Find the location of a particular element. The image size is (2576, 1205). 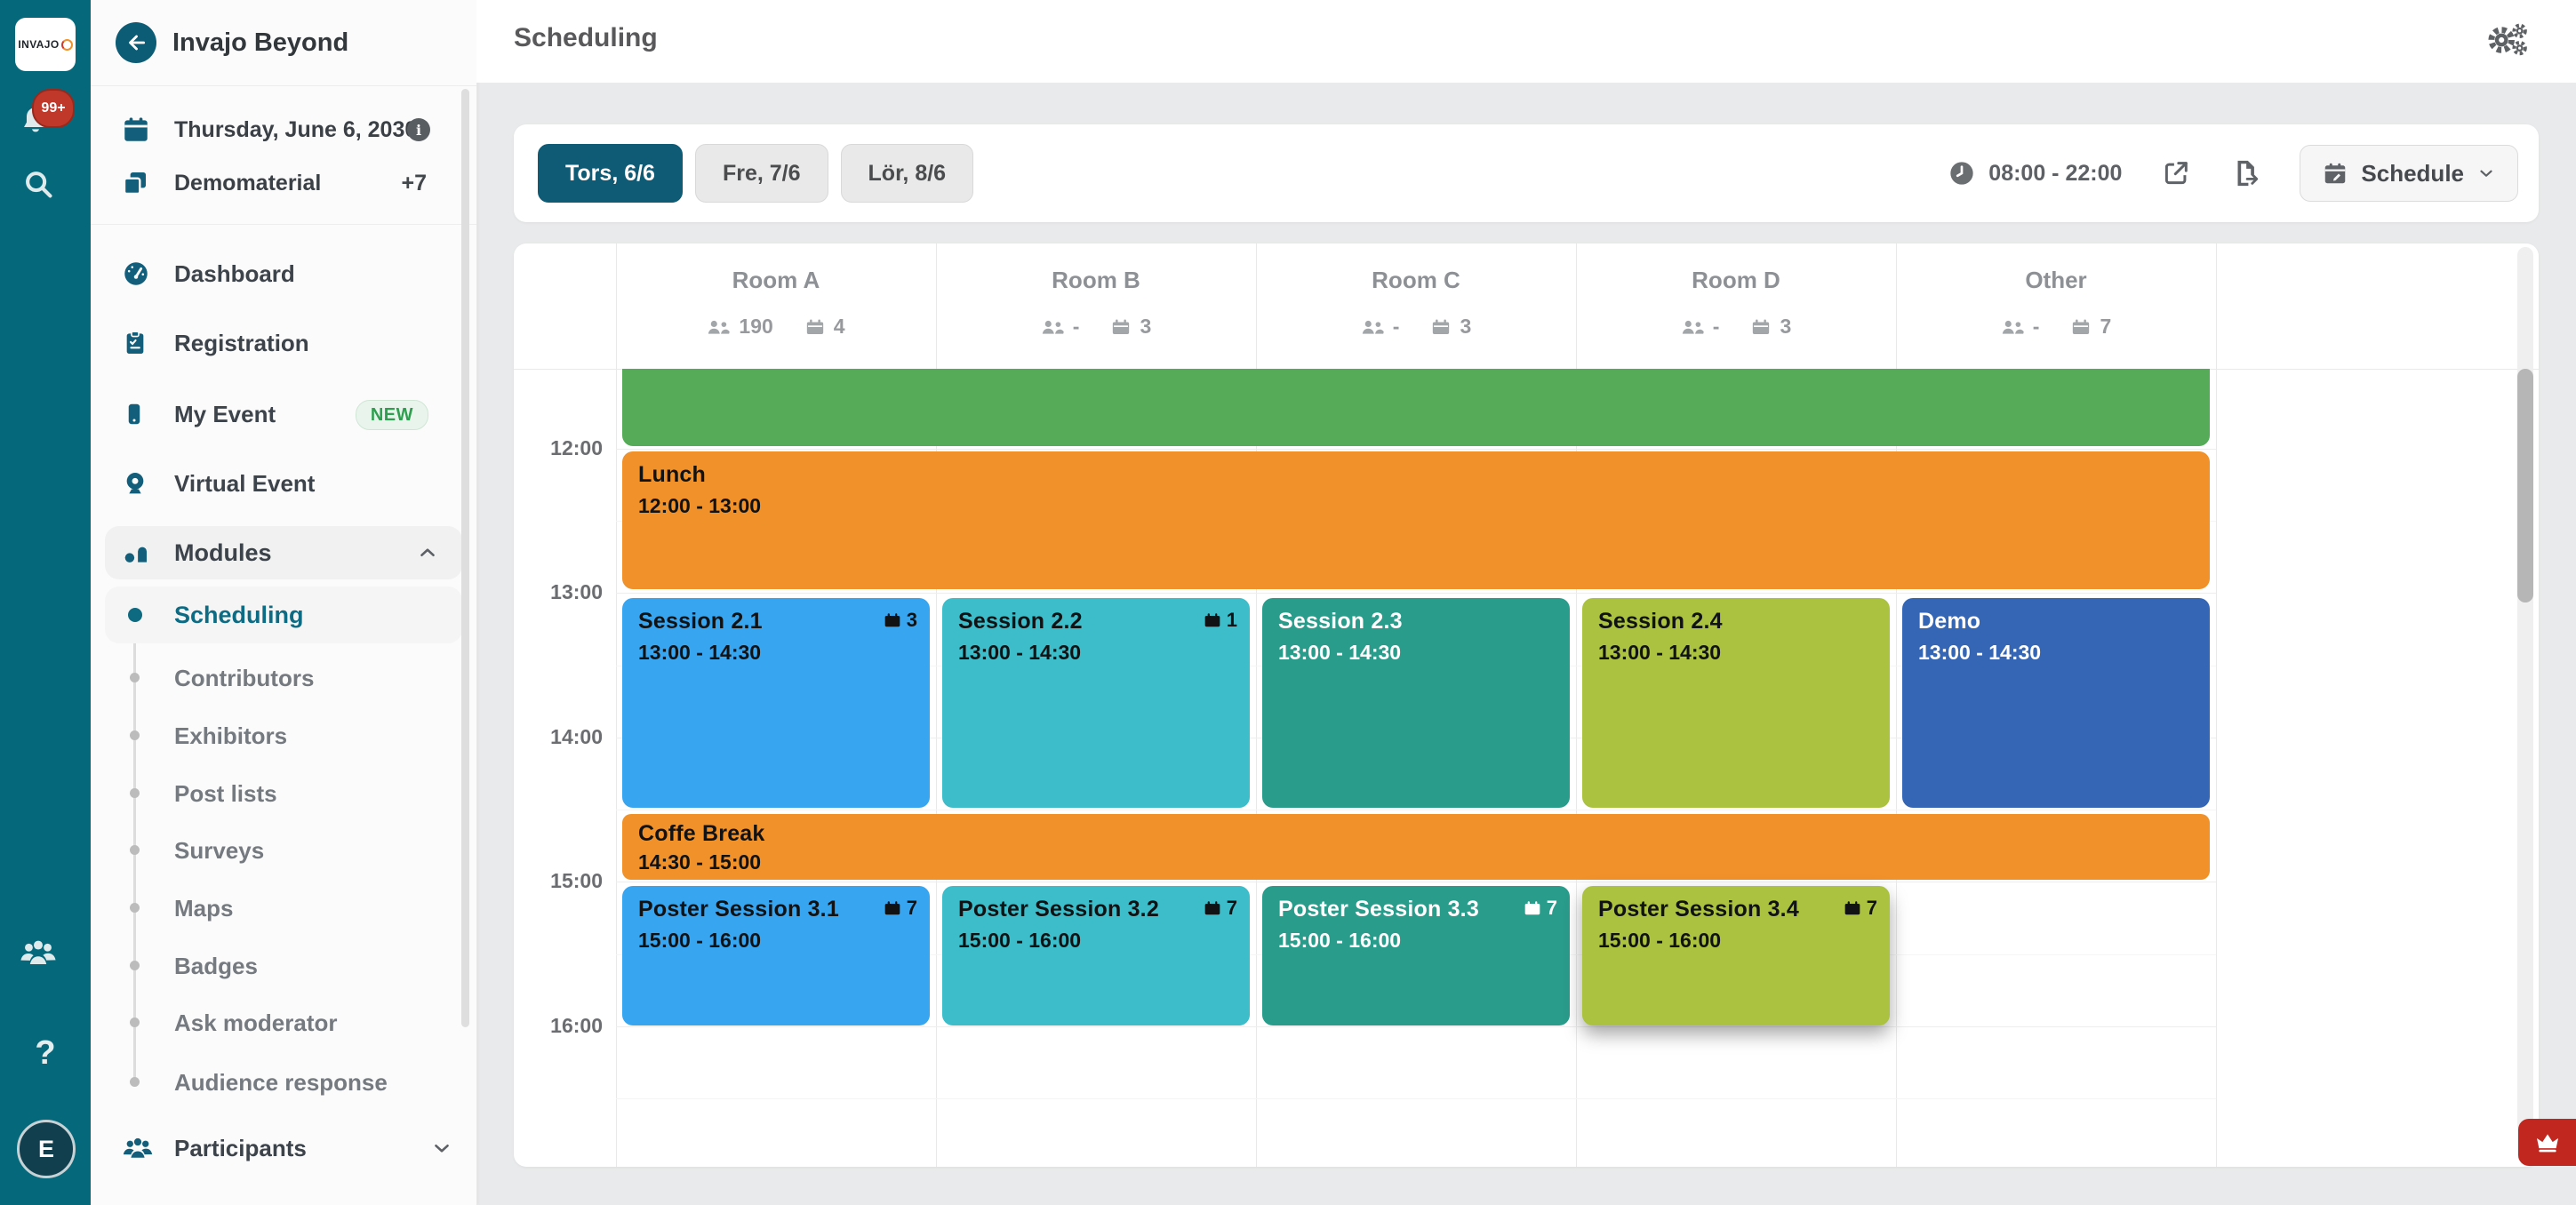

search-icon is located at coordinates (38, 184).